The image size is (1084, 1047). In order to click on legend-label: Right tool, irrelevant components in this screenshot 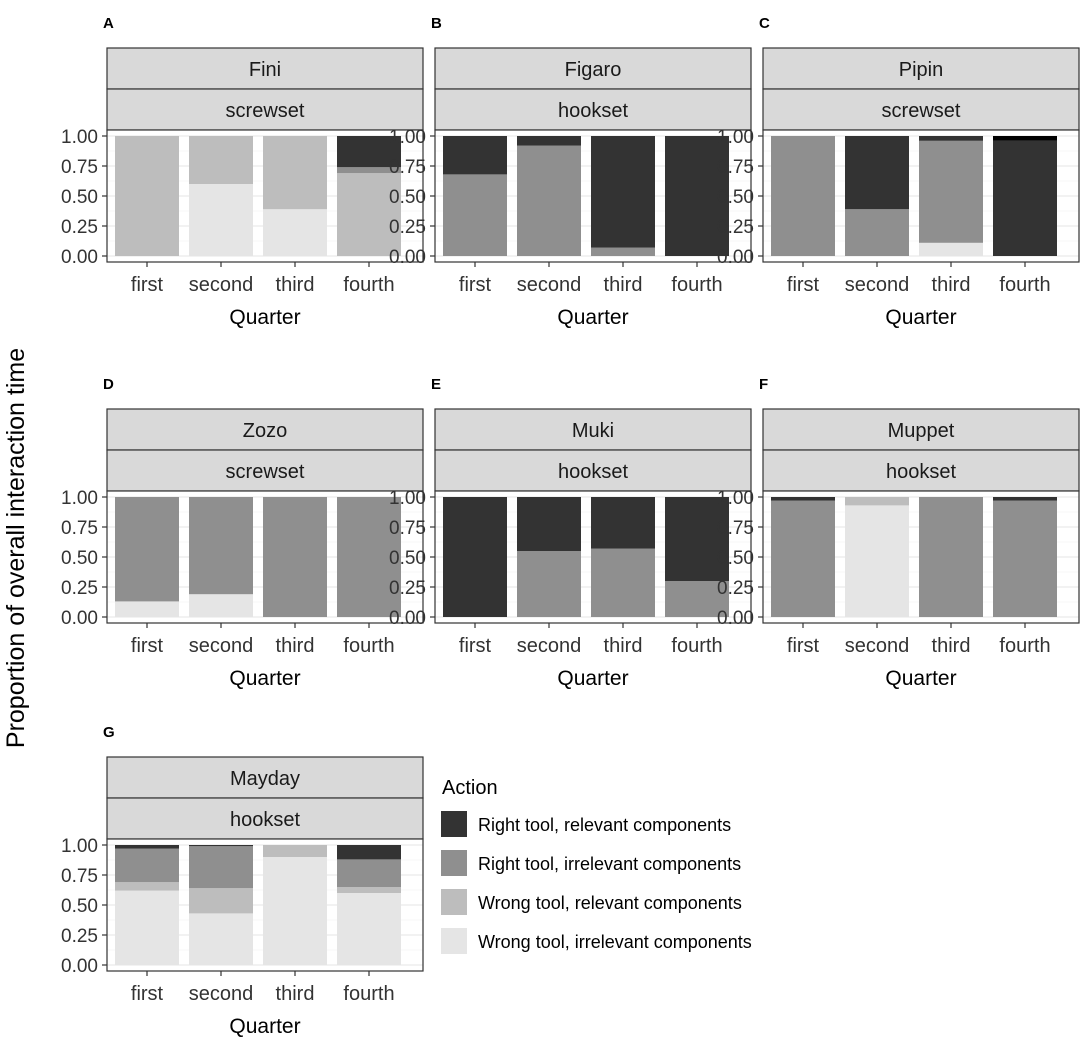, I will do `click(609, 864)`.